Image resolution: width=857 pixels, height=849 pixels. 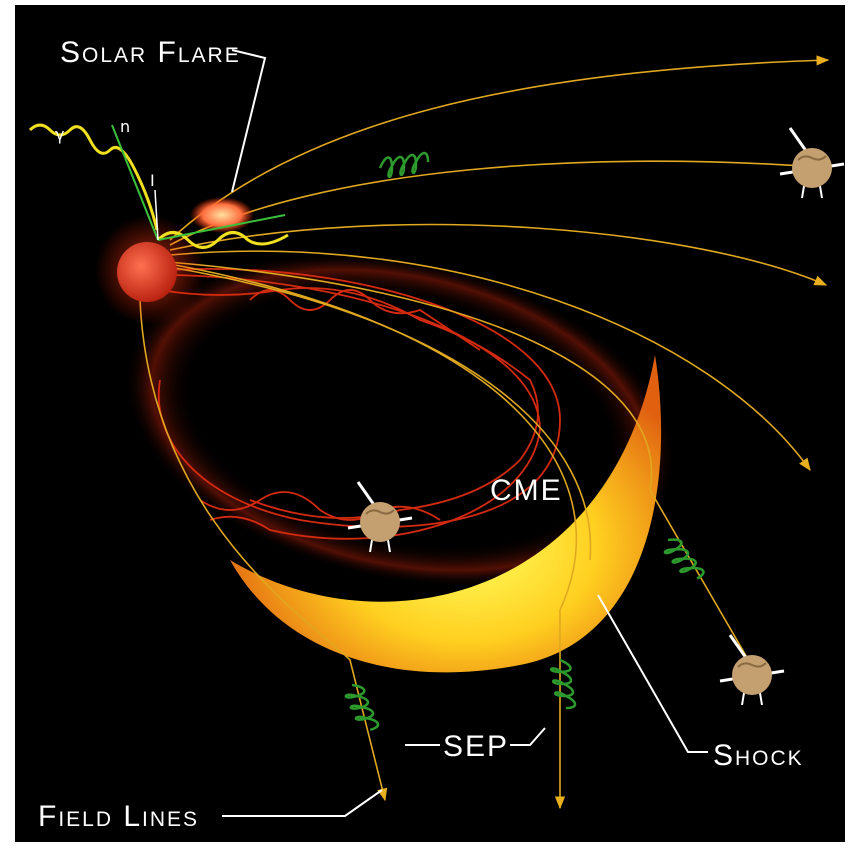 What do you see at coordinates (758, 755) in the screenshot?
I see `label-shock: Shock` at bounding box center [758, 755].